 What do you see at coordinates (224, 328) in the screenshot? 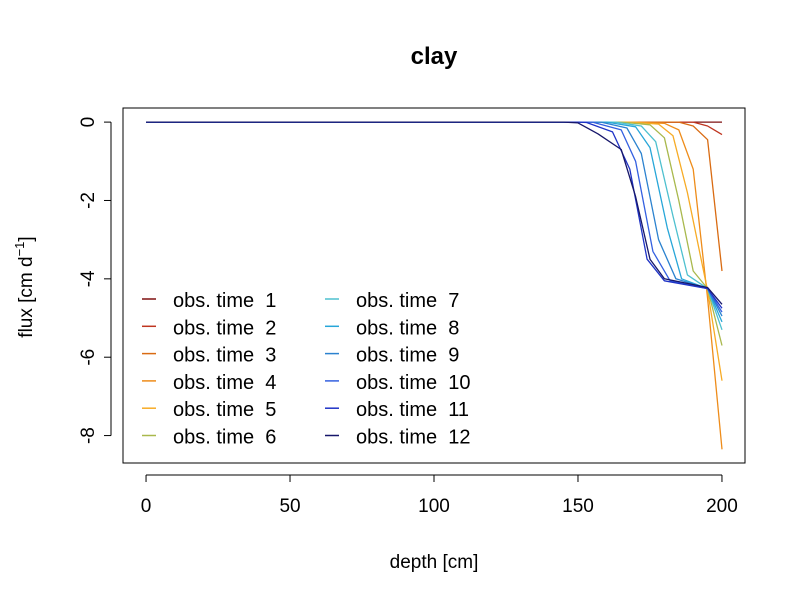
I see `legend-label: obs. time 2` at bounding box center [224, 328].